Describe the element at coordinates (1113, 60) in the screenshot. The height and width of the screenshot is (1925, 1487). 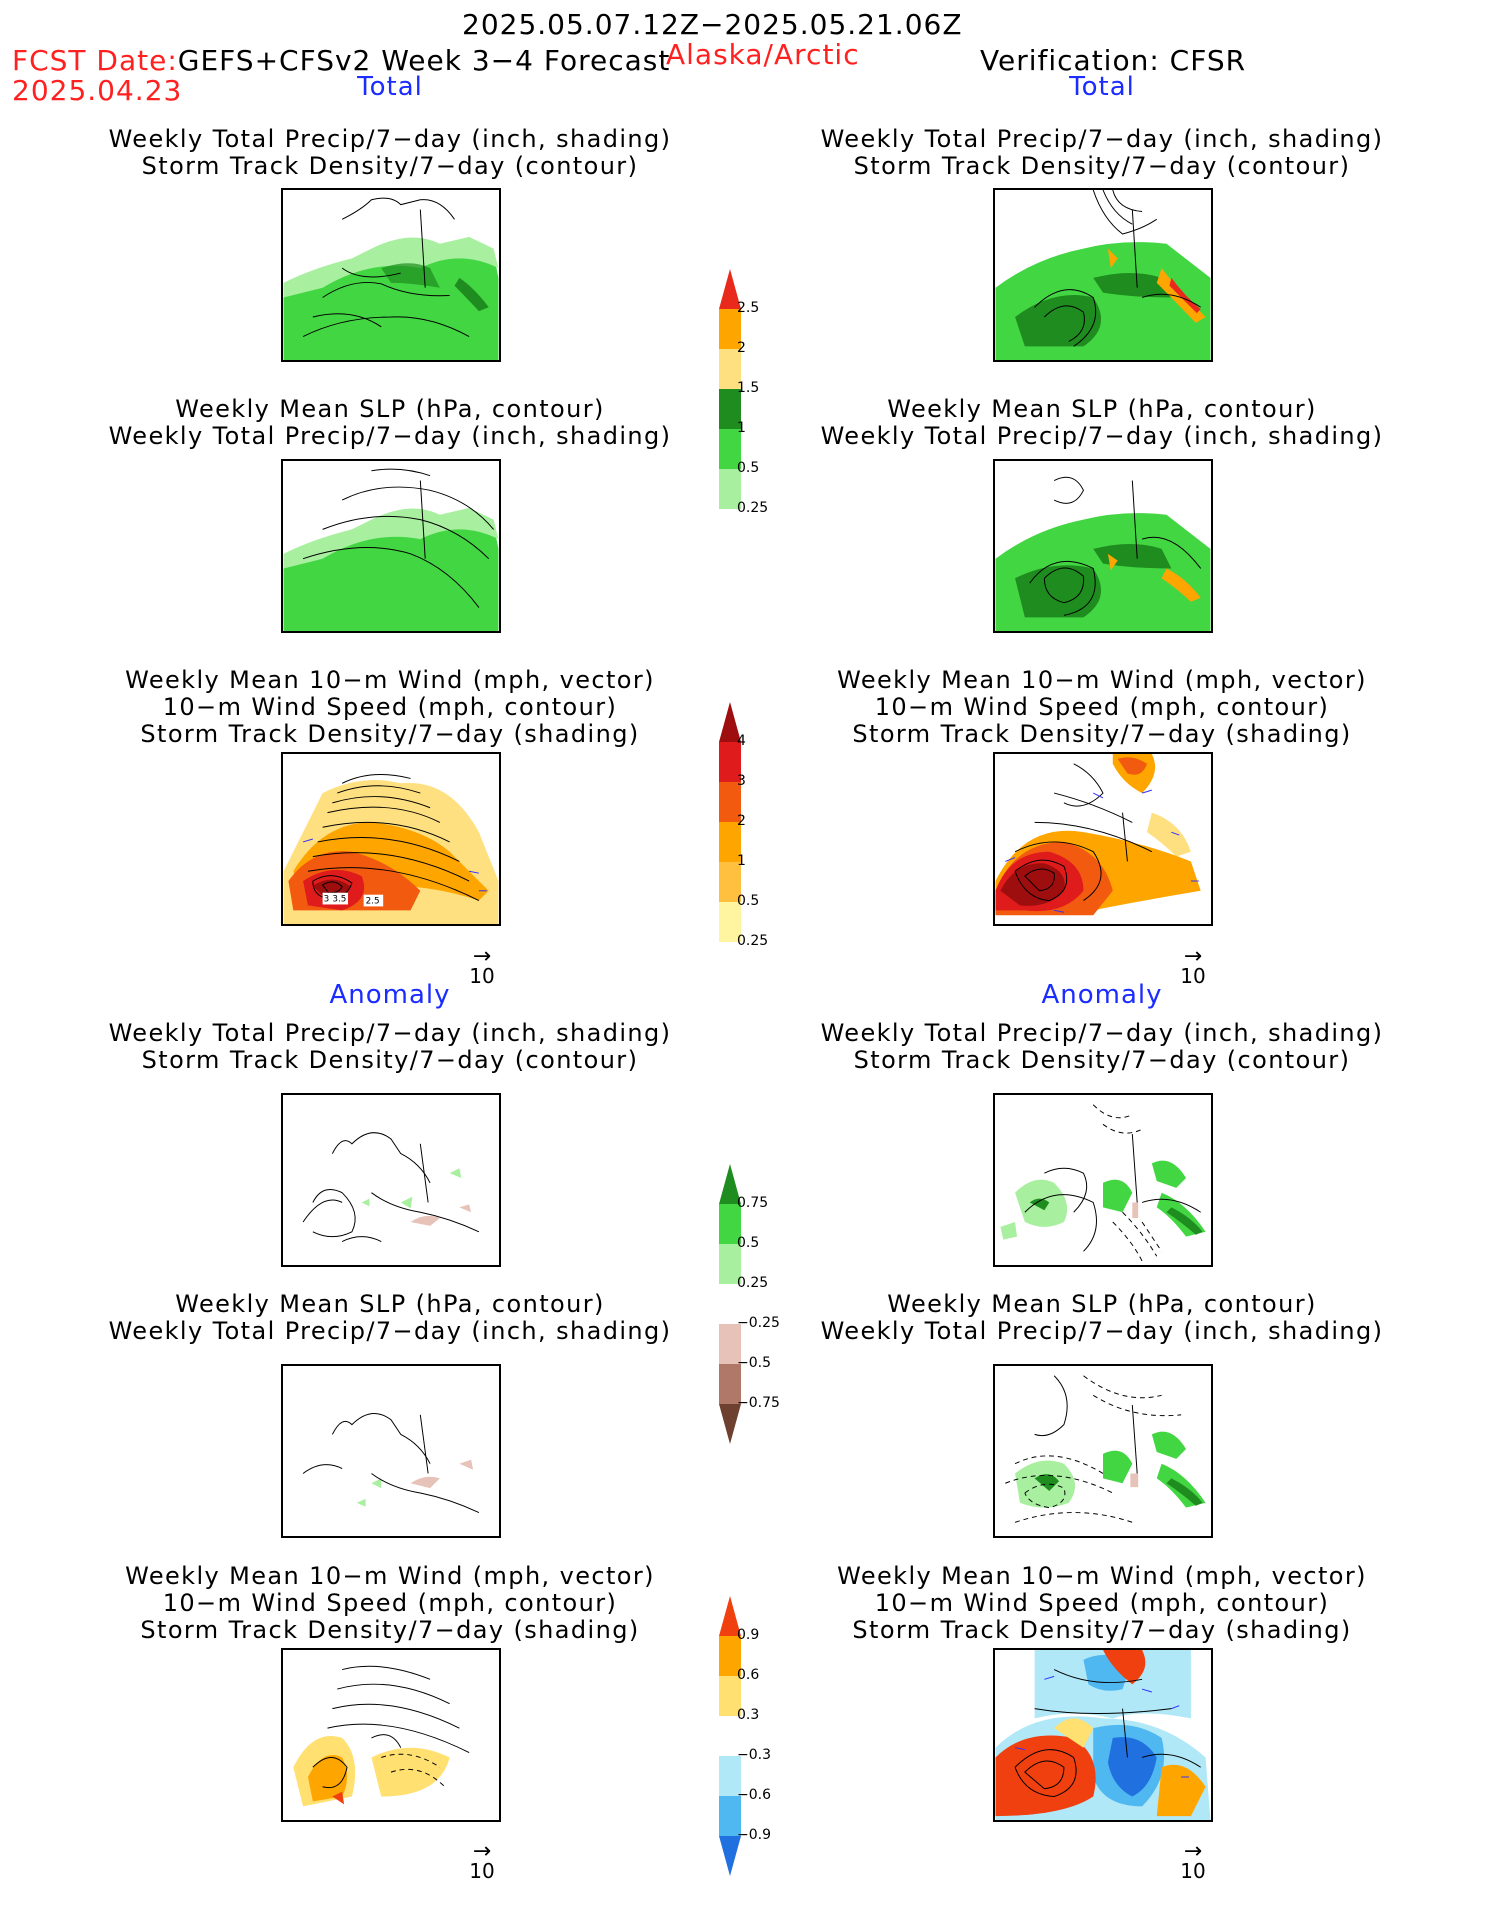
I see `verification-label: Verification: CFSR` at that location.